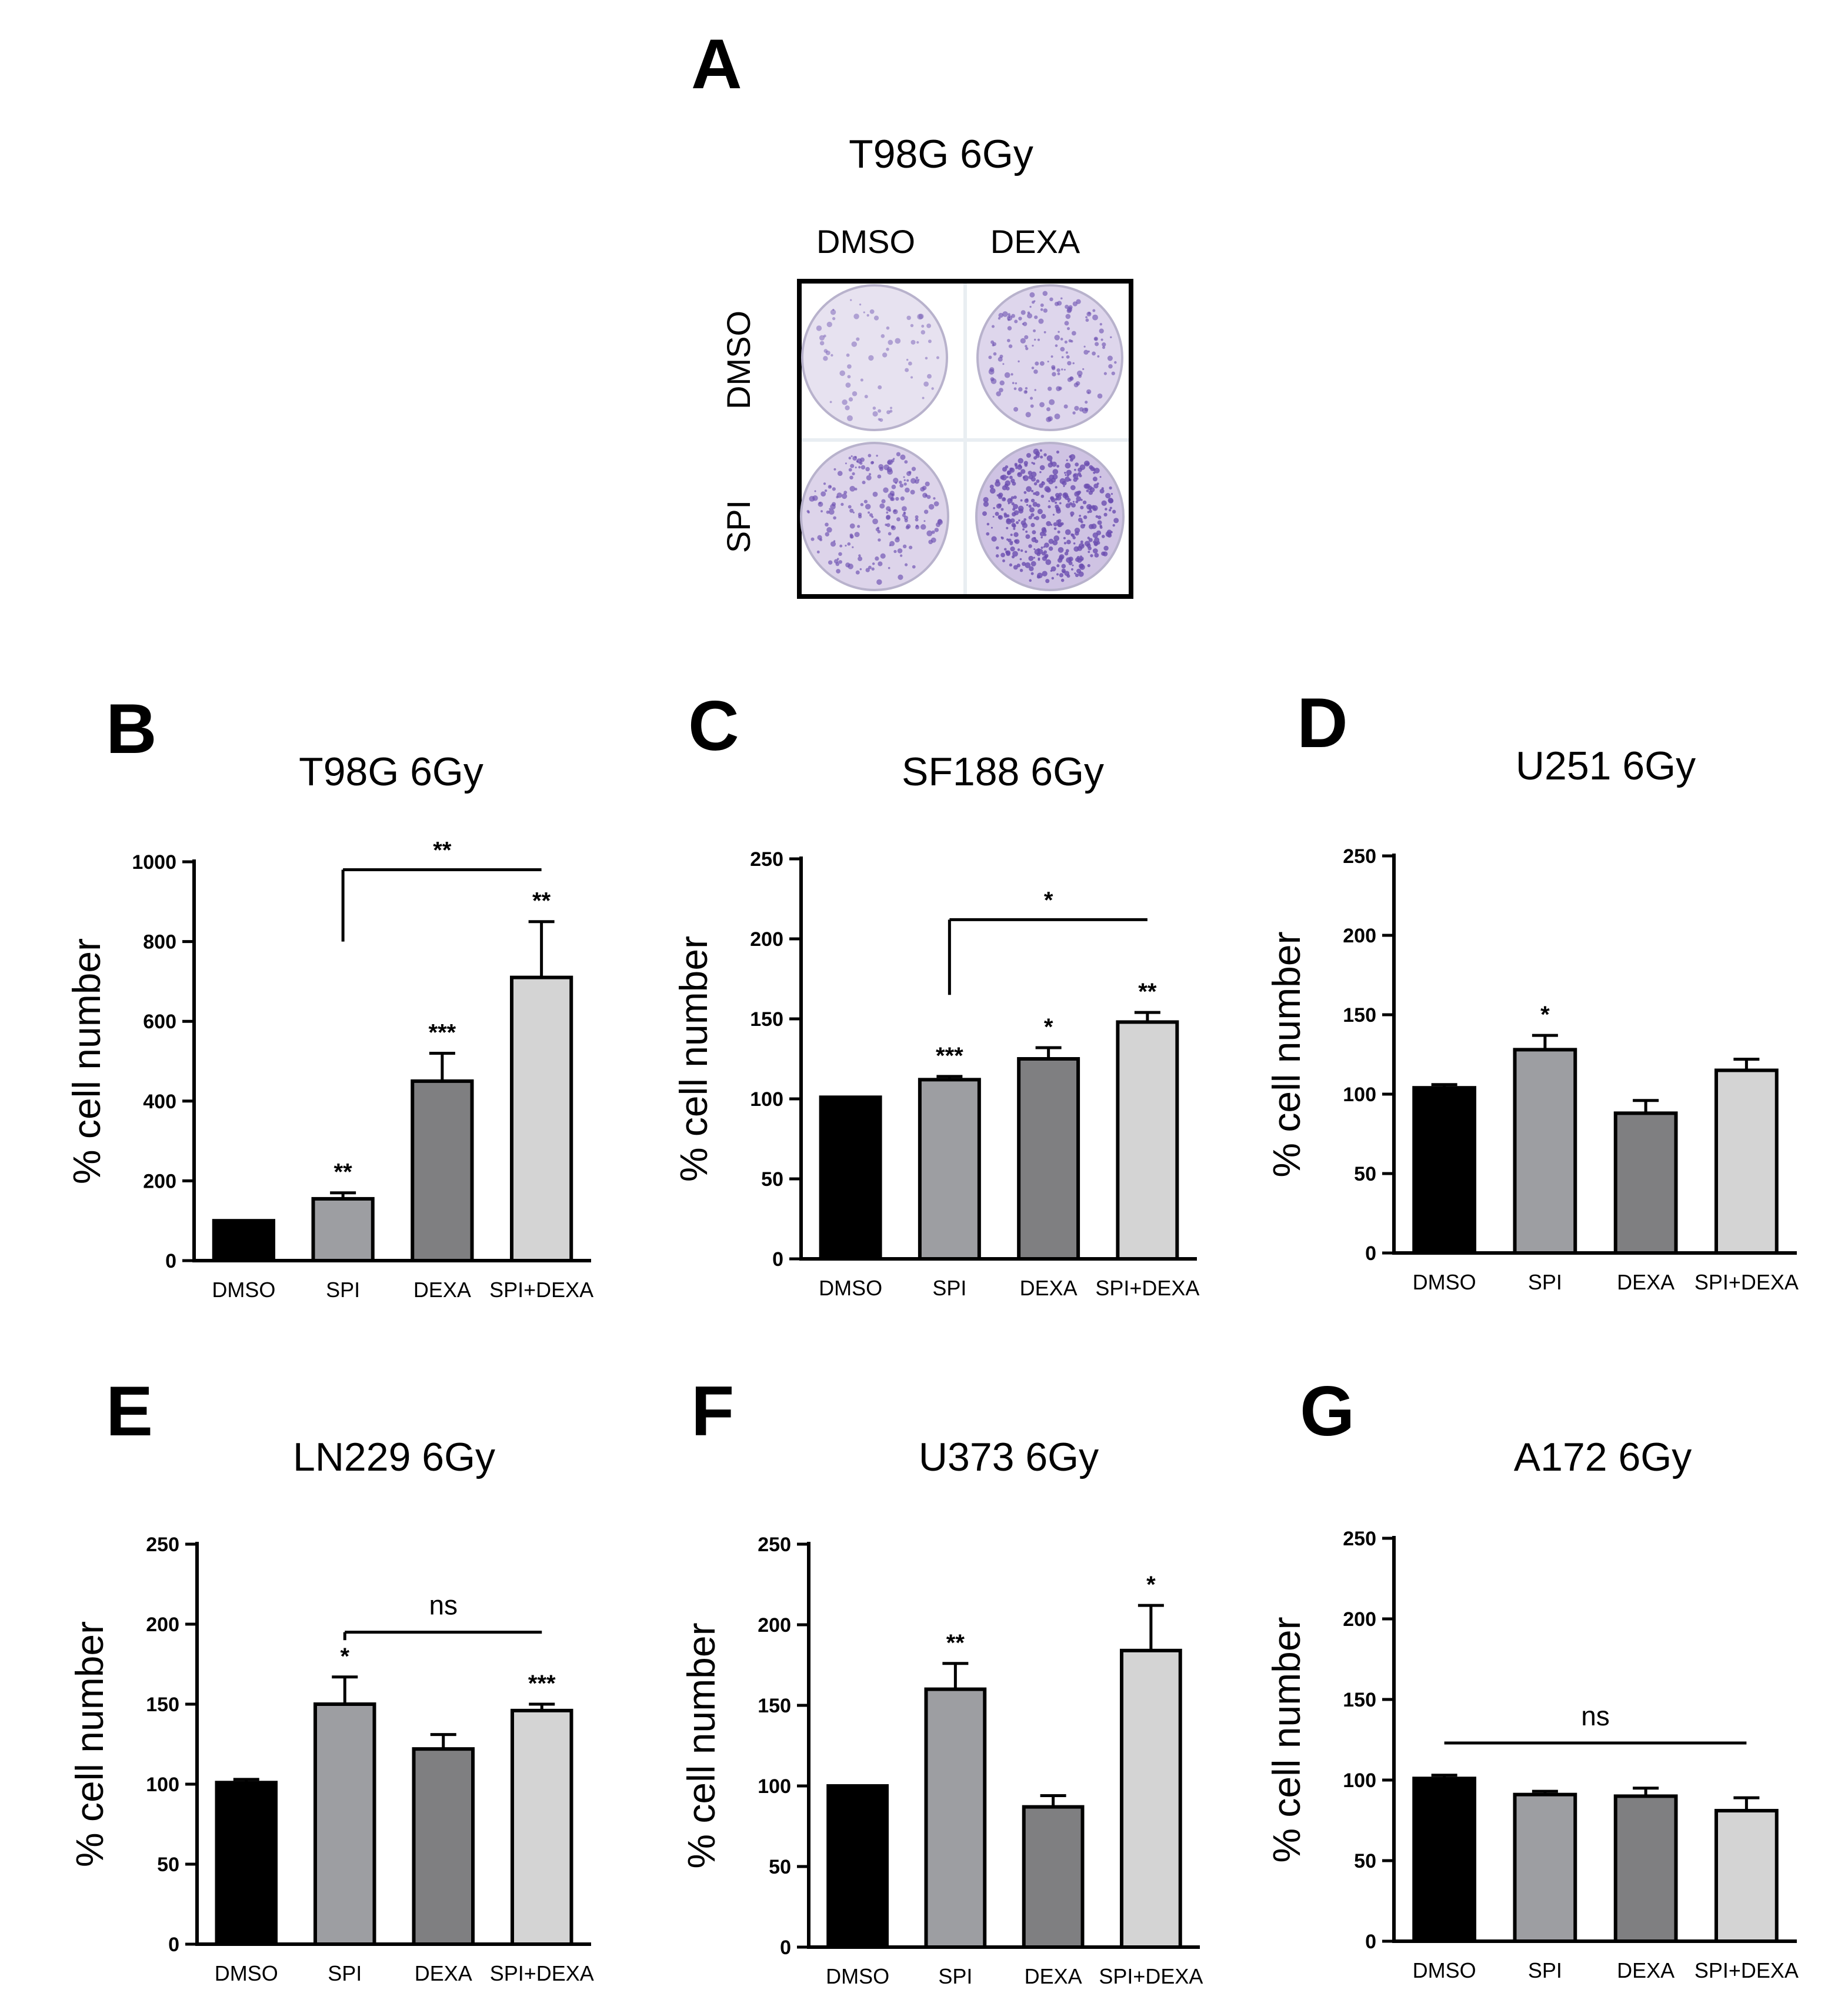  Describe the element at coordinates (542, 1973) in the screenshot. I see `x-tick-label: SPI+DEXA` at that location.